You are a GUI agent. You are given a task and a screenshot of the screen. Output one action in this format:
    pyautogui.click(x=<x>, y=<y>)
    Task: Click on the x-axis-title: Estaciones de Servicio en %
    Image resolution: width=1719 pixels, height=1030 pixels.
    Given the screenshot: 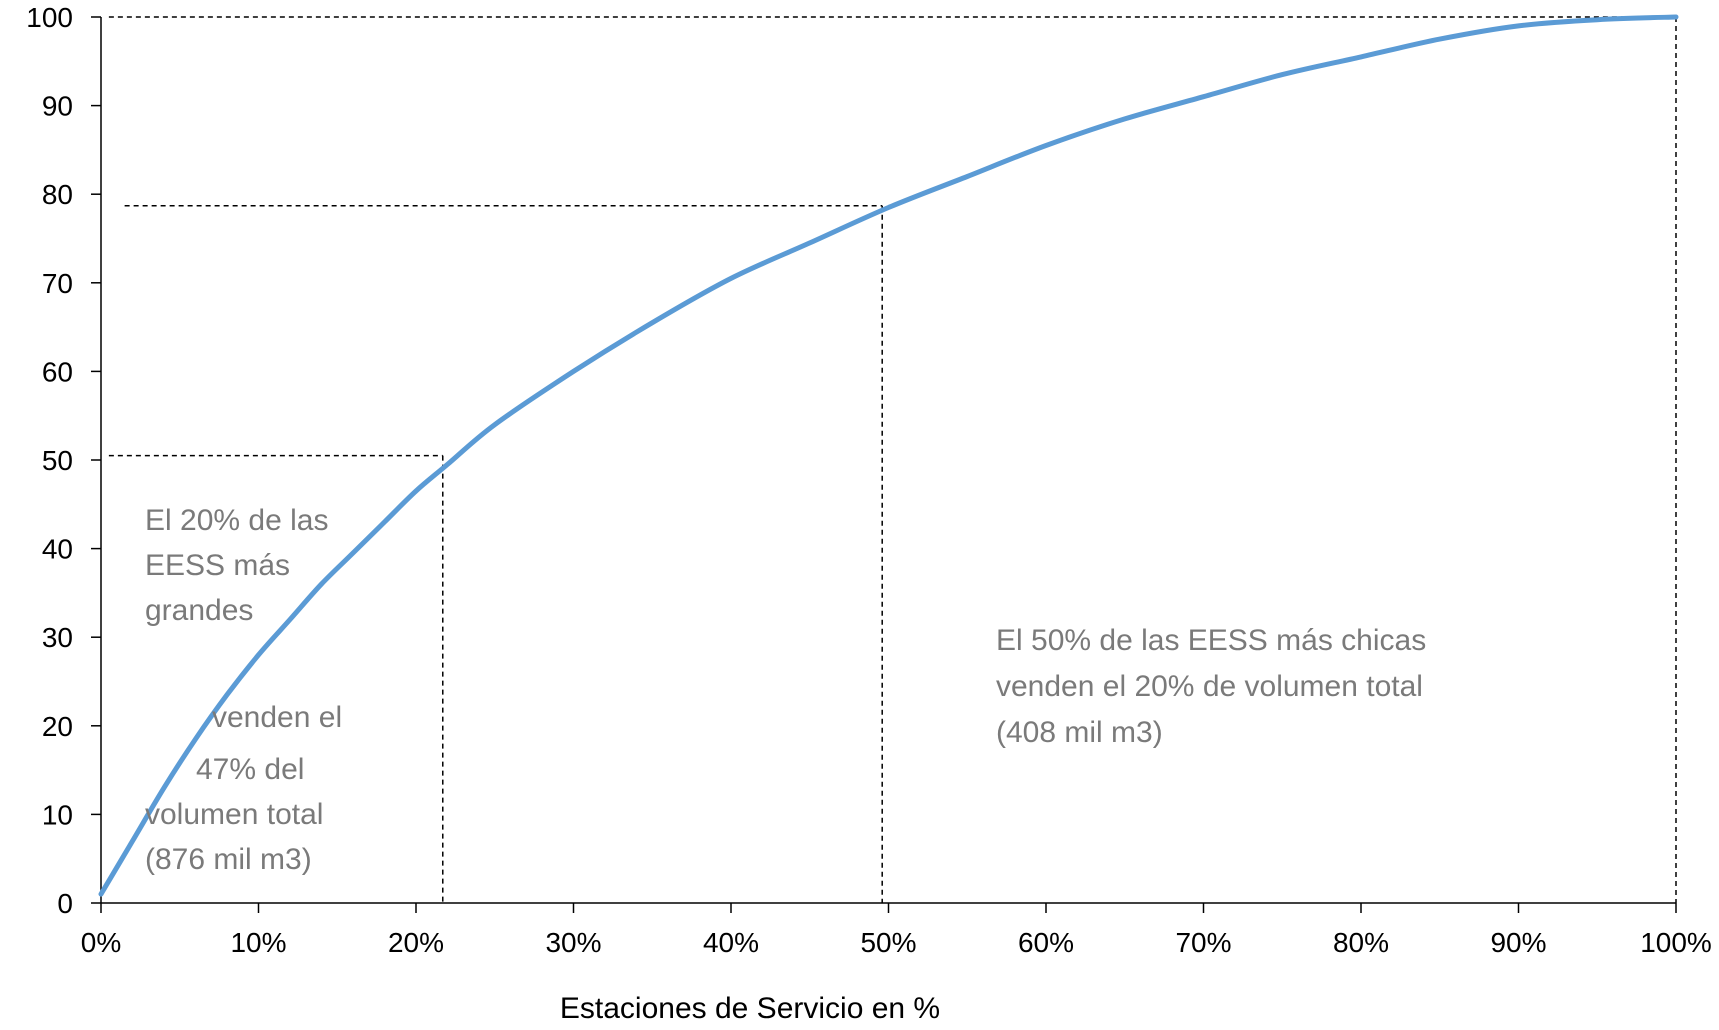 What is the action you would take?
    pyautogui.click(x=750, y=1008)
    